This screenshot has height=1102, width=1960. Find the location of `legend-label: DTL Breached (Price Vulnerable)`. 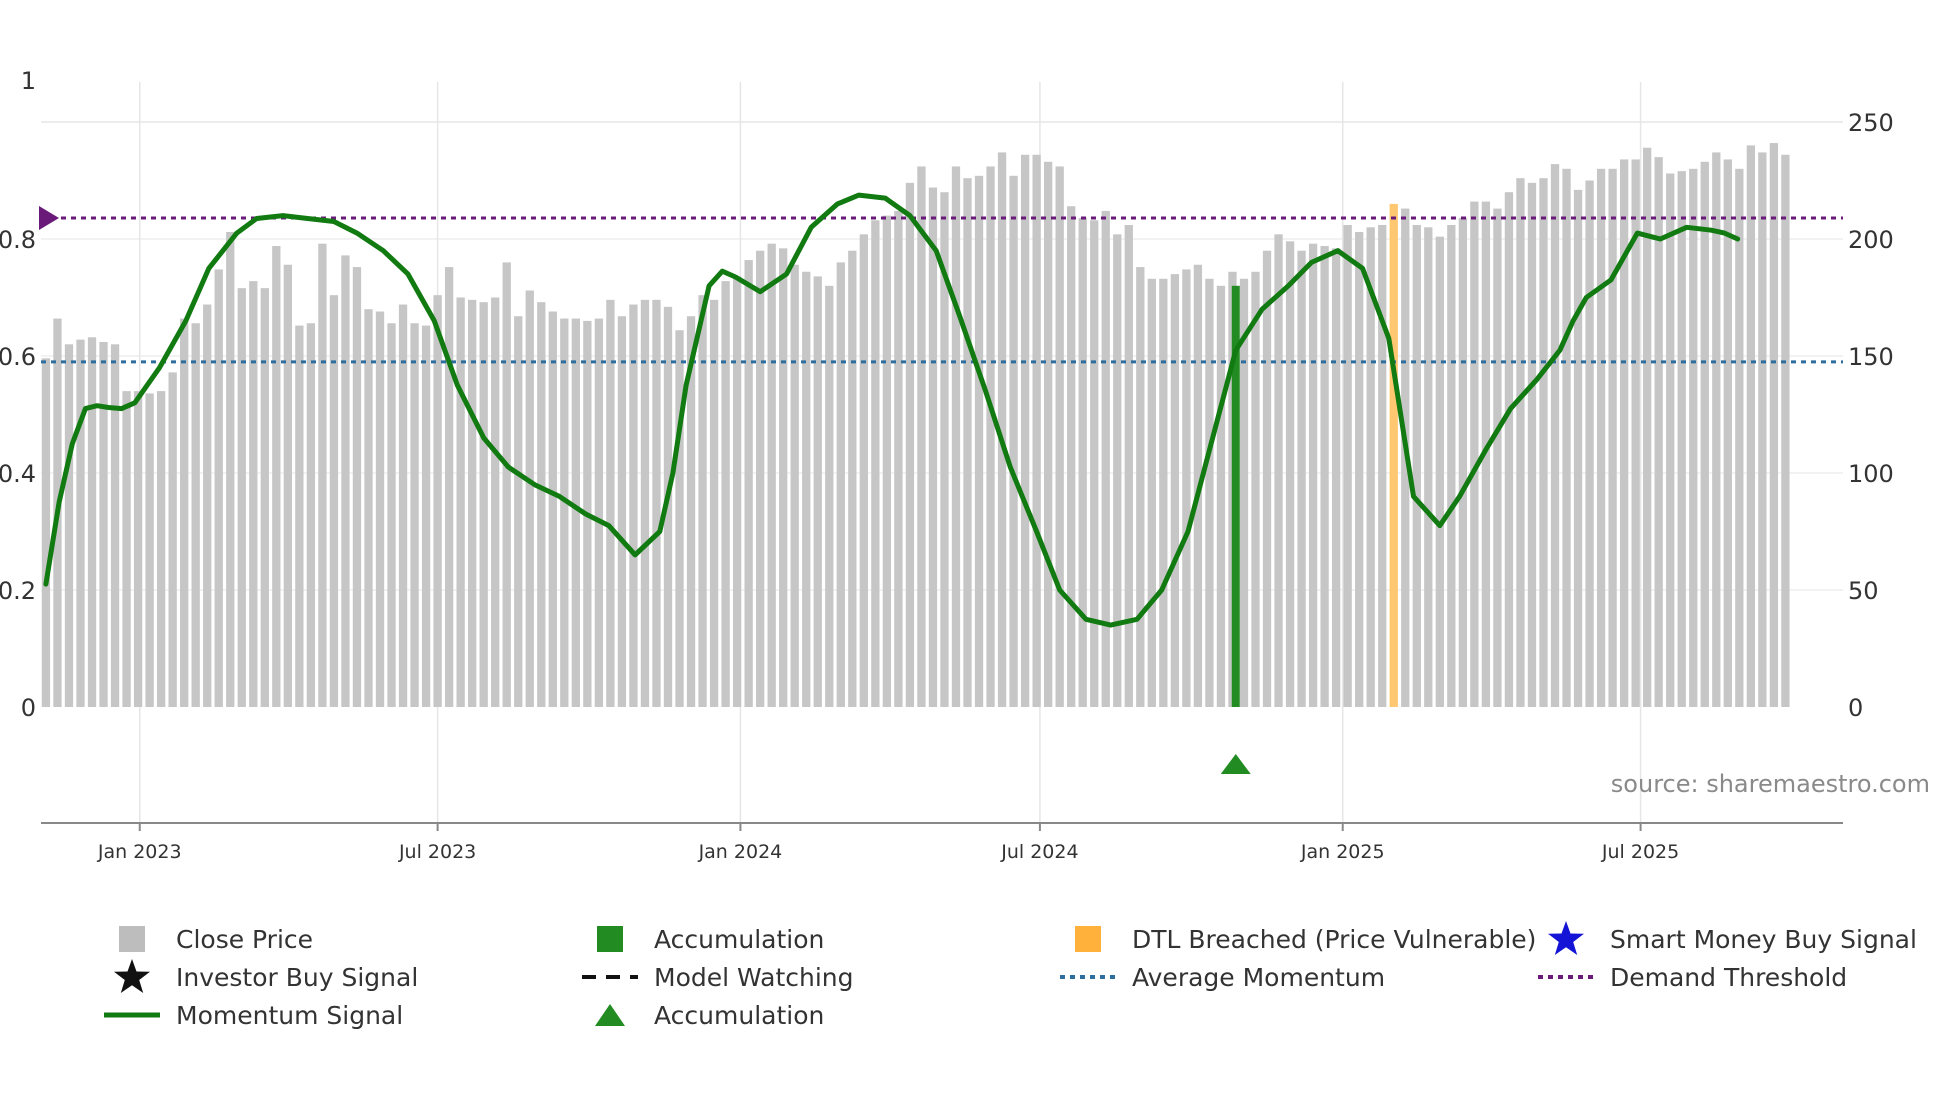

legend-label: DTL Breached (Price Vulnerable) is located at coordinates (1334, 939).